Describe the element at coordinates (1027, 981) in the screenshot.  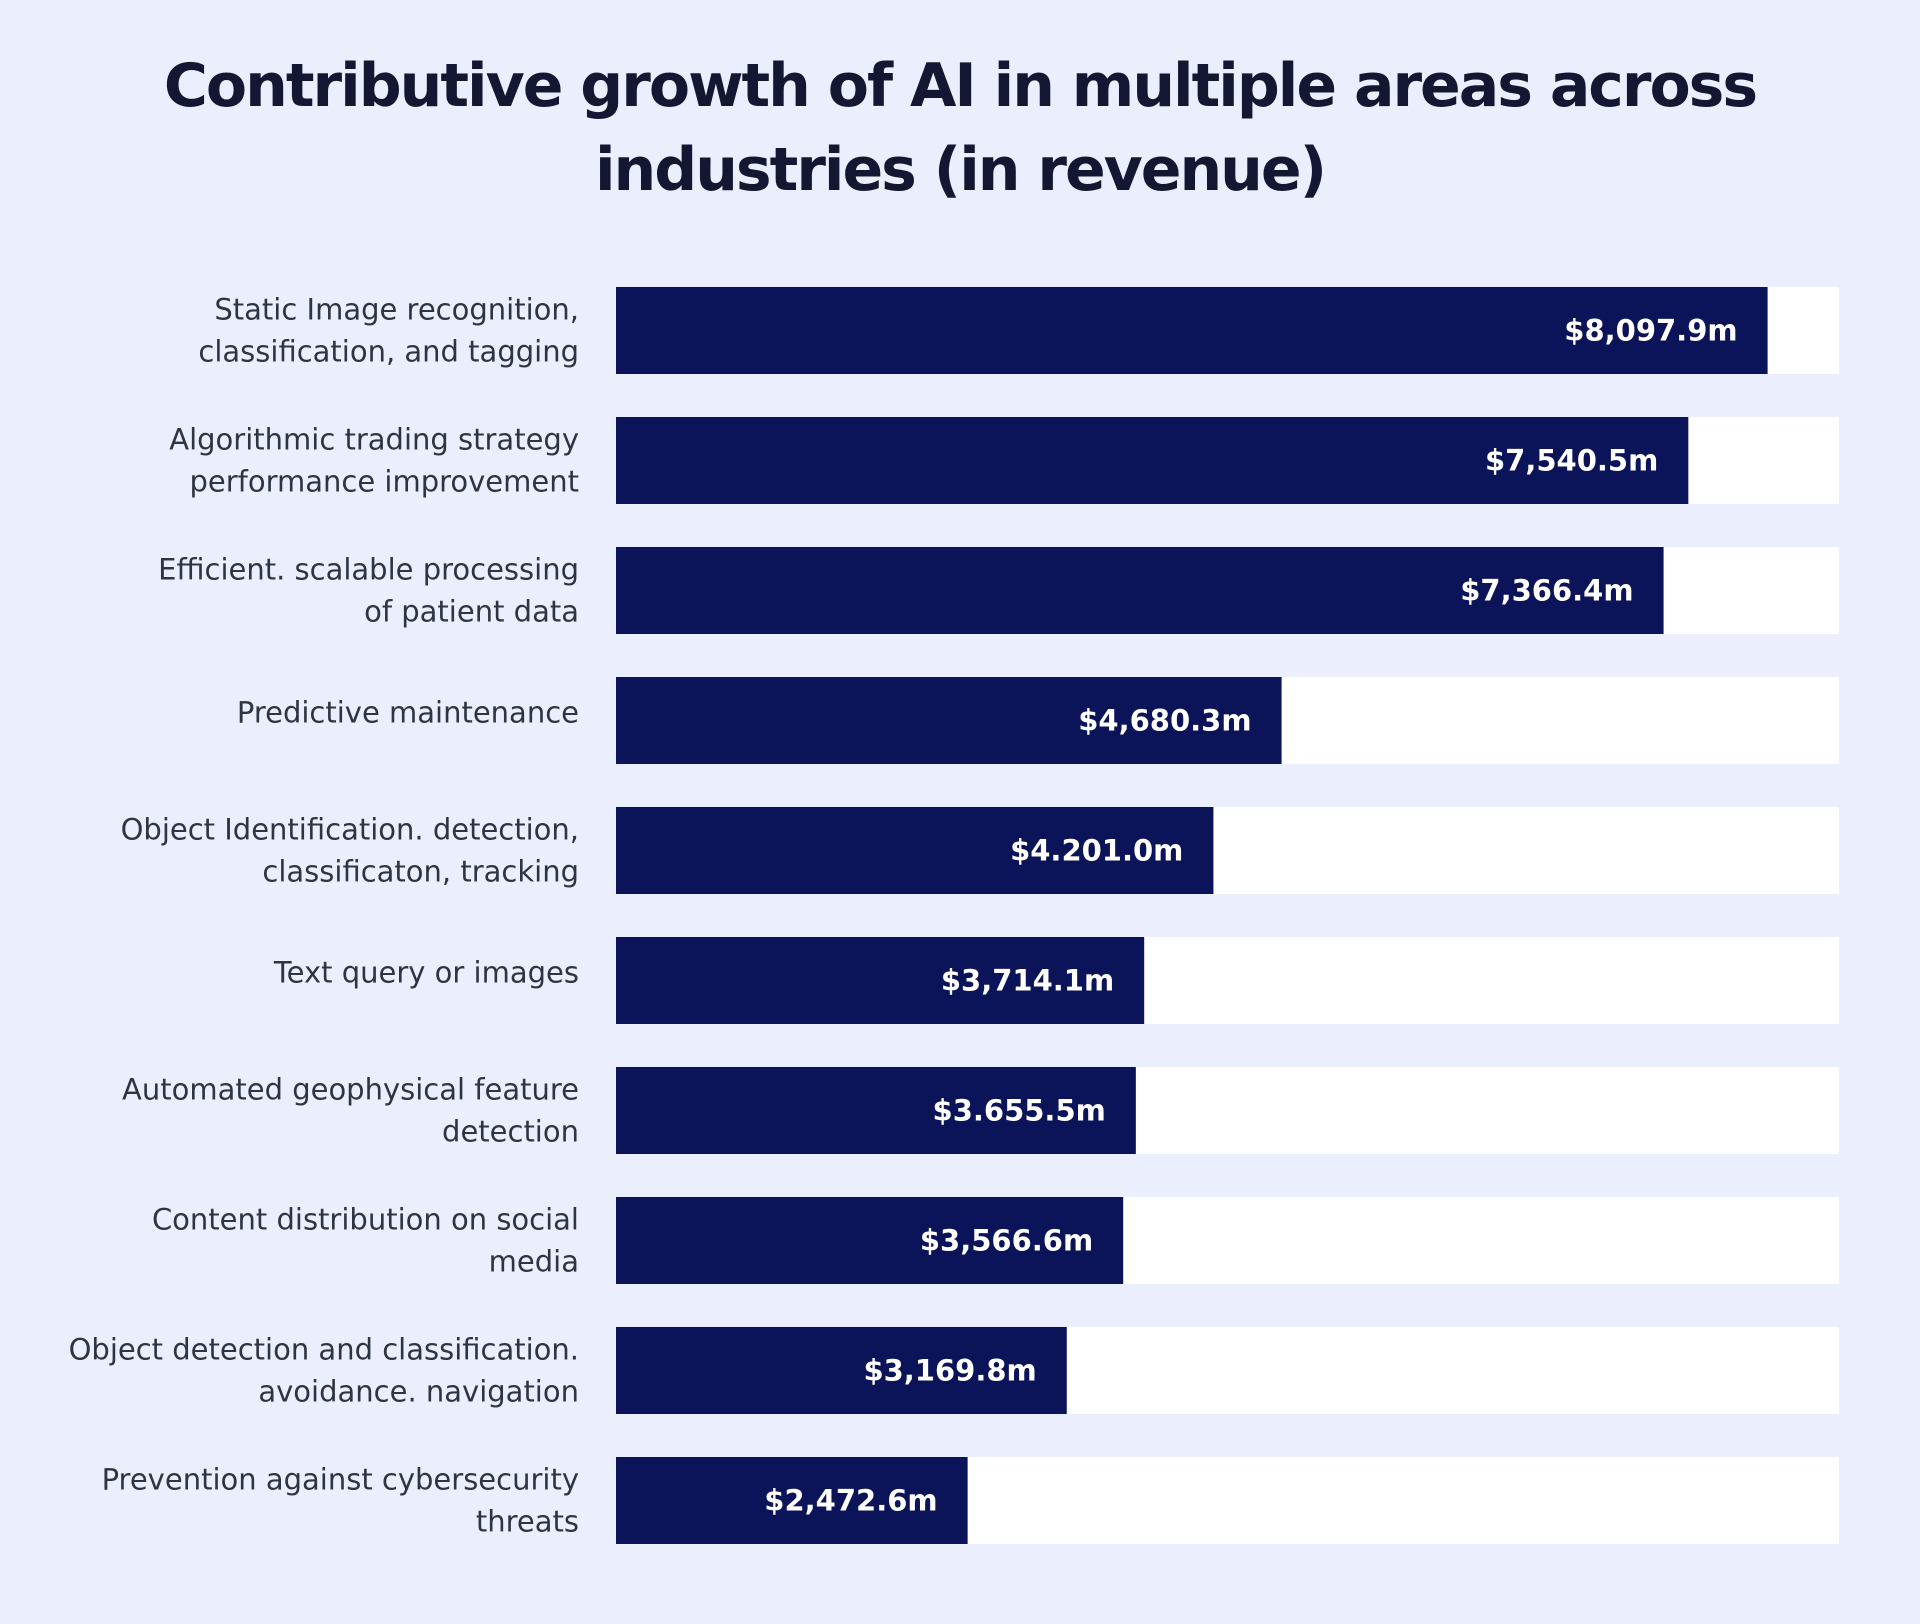
I see `data-label: $3,714.1m` at that location.